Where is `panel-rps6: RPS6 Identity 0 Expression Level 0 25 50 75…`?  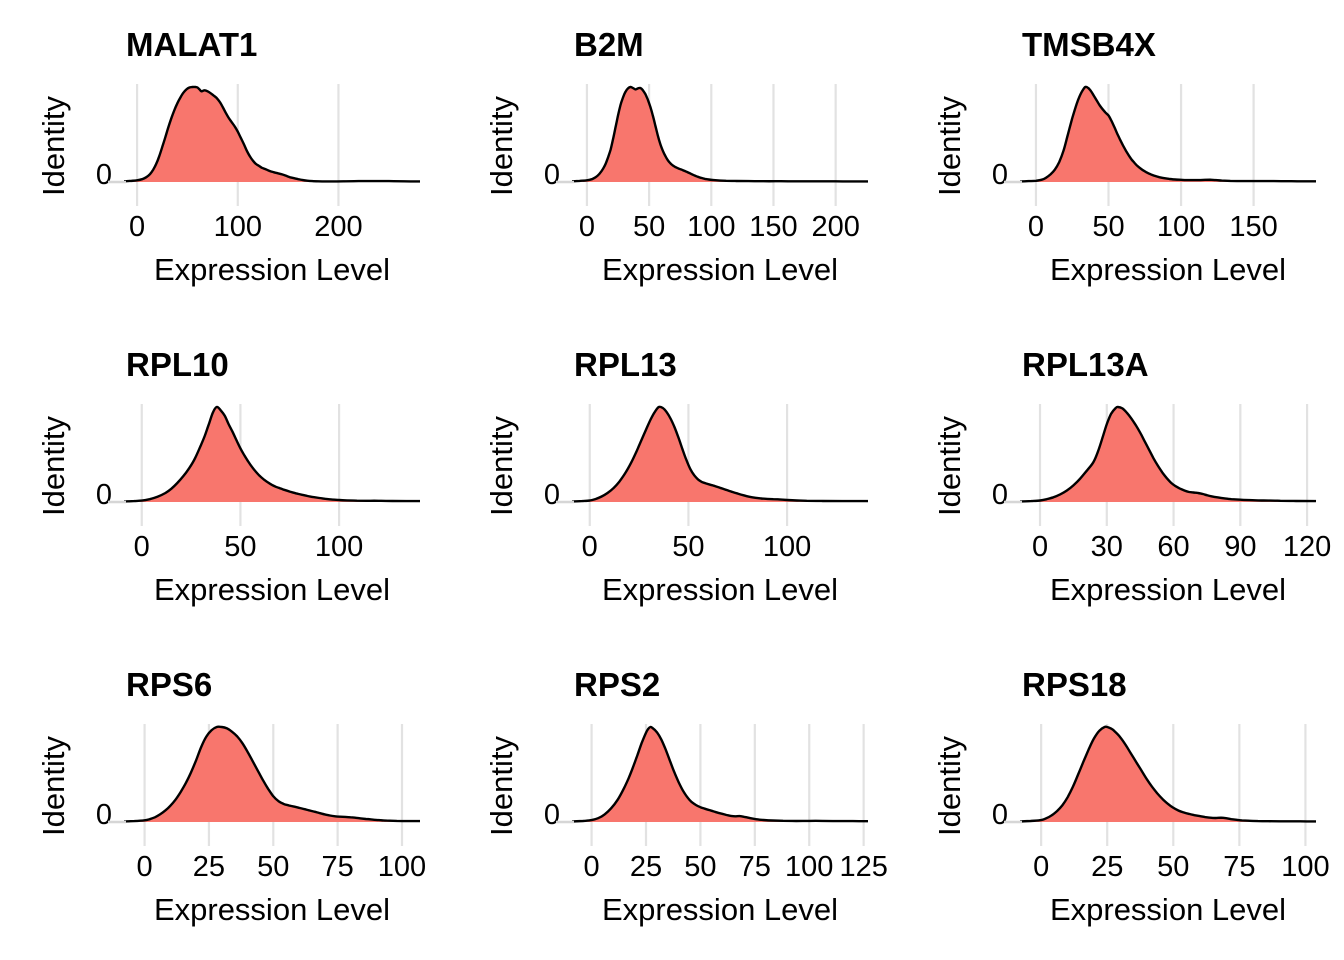 panel-rps6: RPS6 Identity 0 Expression Level 0 25 50 75… is located at coordinates (224, 800).